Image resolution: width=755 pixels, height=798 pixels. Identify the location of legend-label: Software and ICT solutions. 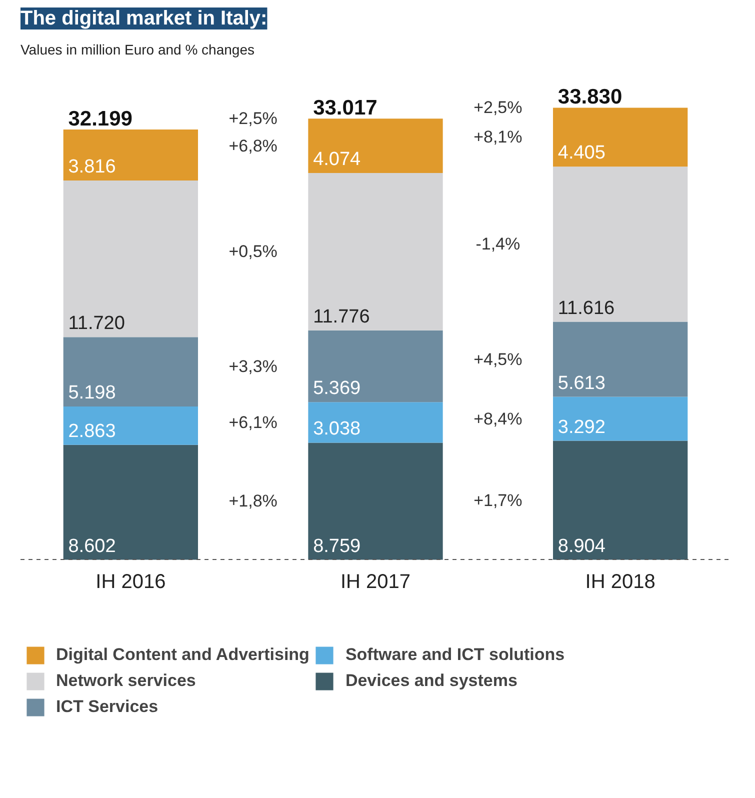
(455, 655).